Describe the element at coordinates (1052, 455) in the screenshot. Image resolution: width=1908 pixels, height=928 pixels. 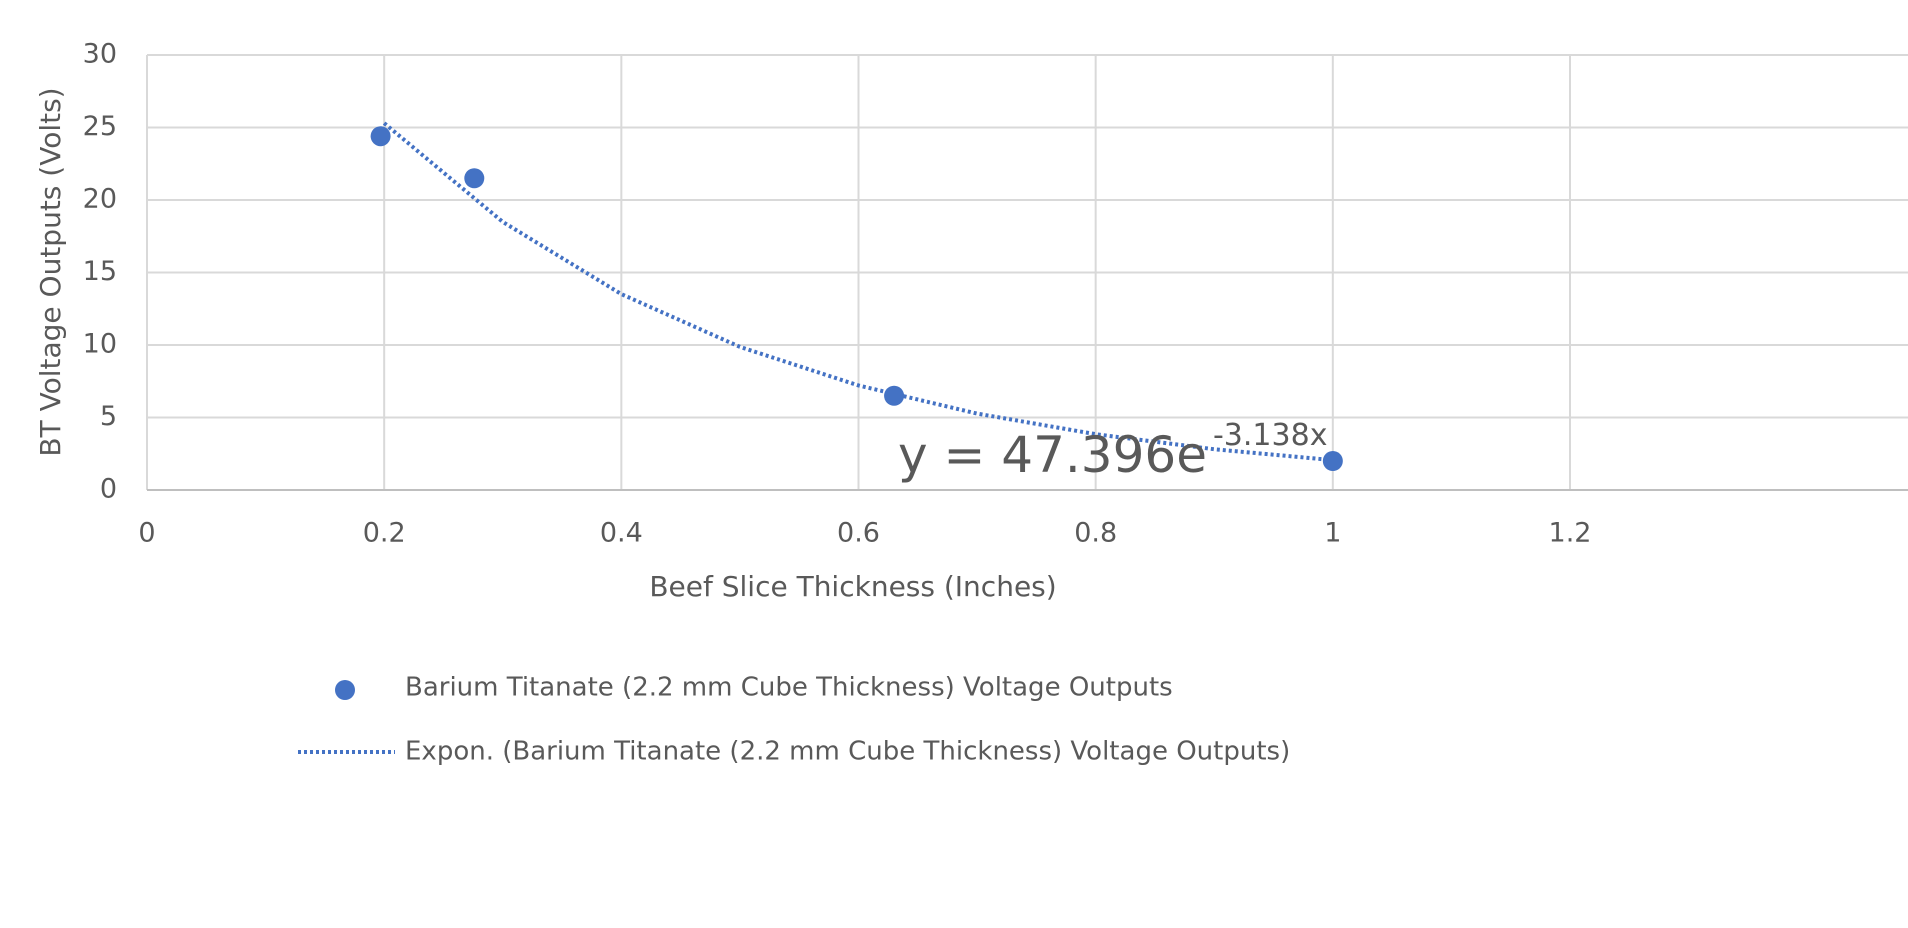
I see `equation-base: y = 47.396e` at that location.